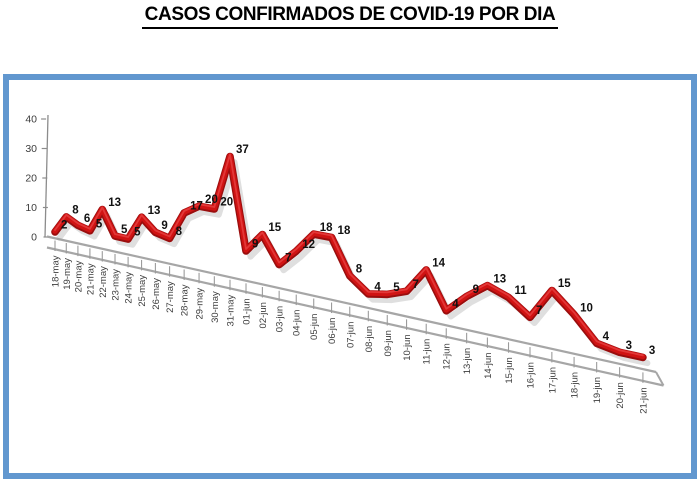 The height and width of the screenshot is (484, 700). I want to click on x-axis-label: 21-jun, so click(643, 400).